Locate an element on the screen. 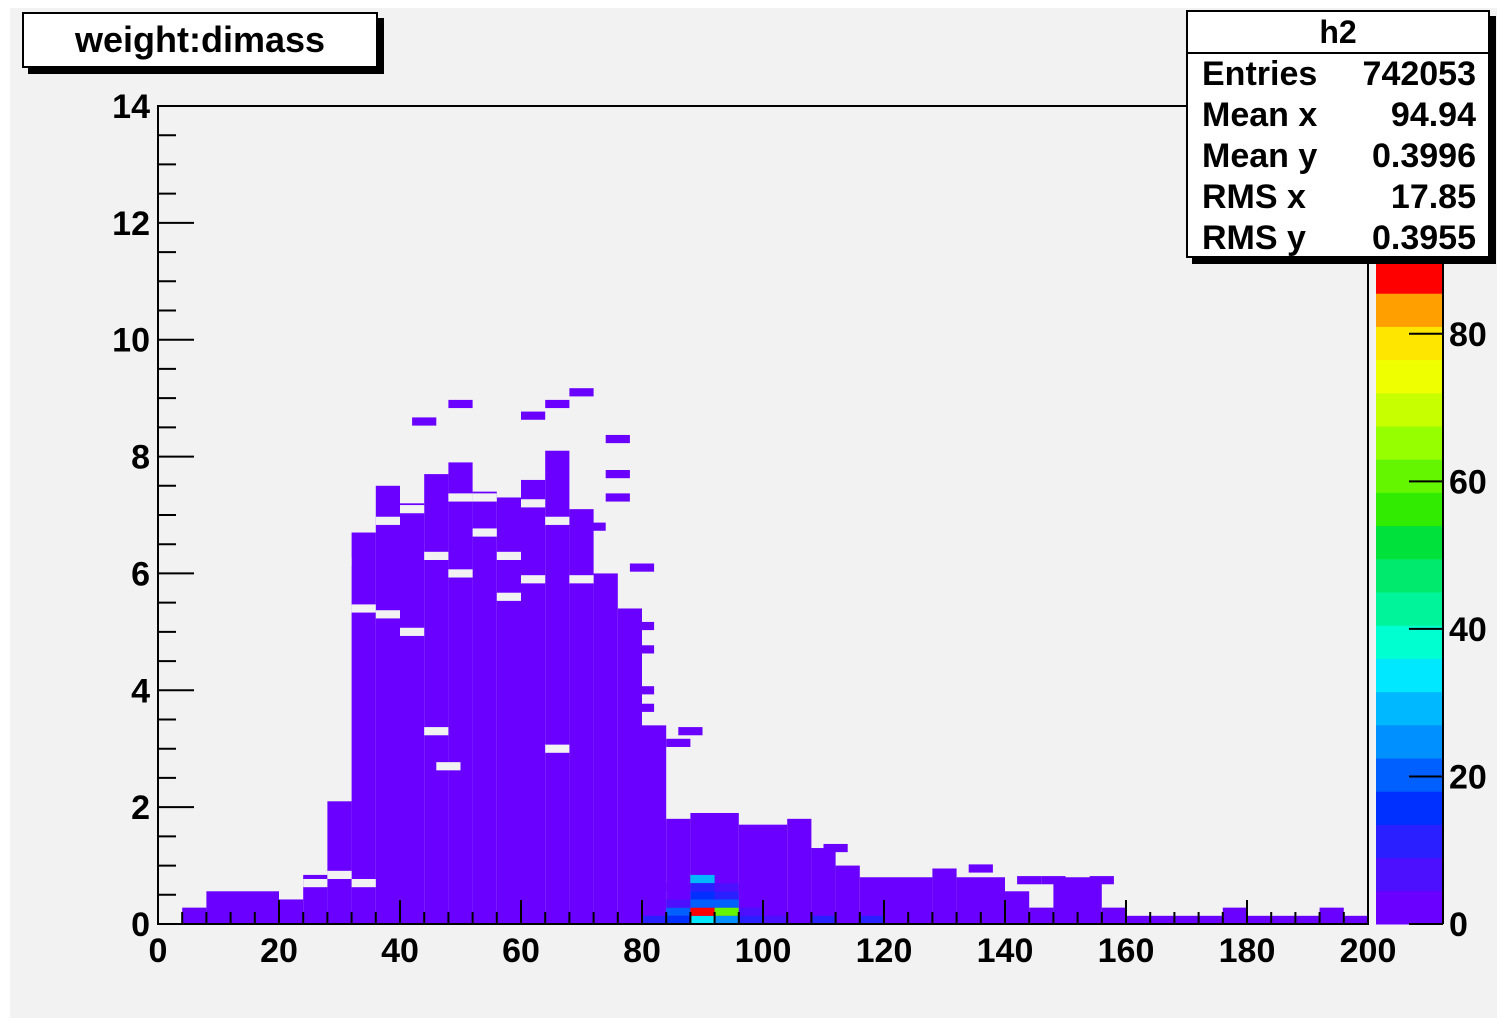 This screenshot has width=1505, height=1021. histogram-title: weight:dimass is located at coordinates (200, 39).